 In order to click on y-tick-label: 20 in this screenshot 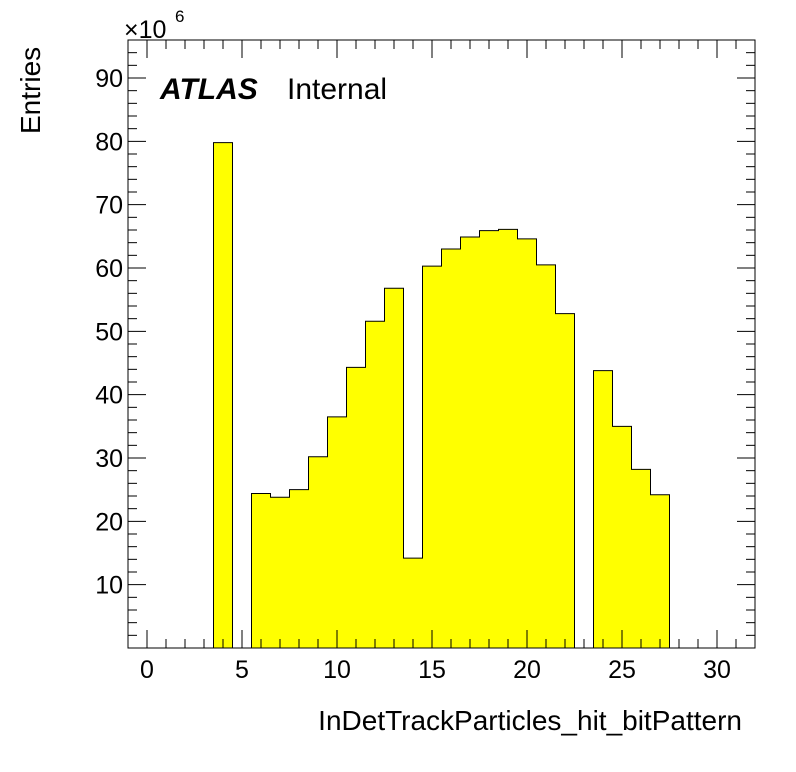, I will do `click(109, 522)`.